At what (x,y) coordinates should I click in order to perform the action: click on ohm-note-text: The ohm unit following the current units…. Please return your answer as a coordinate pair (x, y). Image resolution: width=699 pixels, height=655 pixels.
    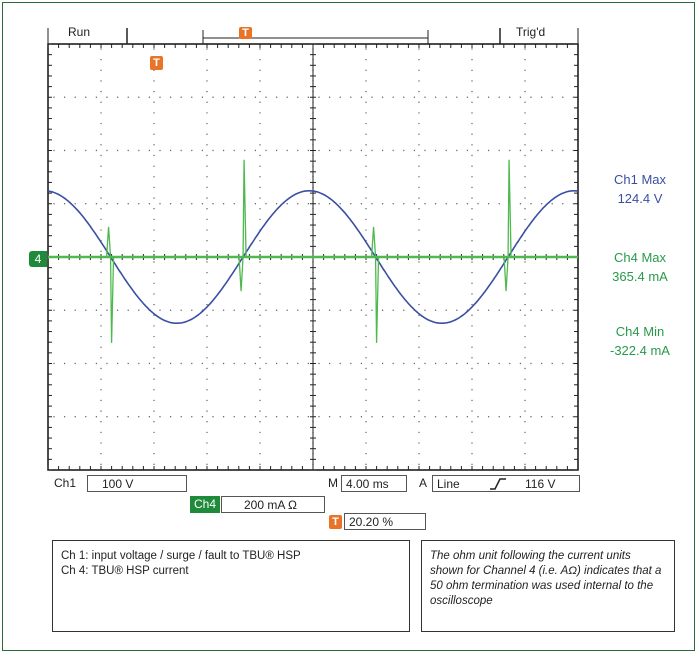
    Looking at the image, I should click on (546, 578).